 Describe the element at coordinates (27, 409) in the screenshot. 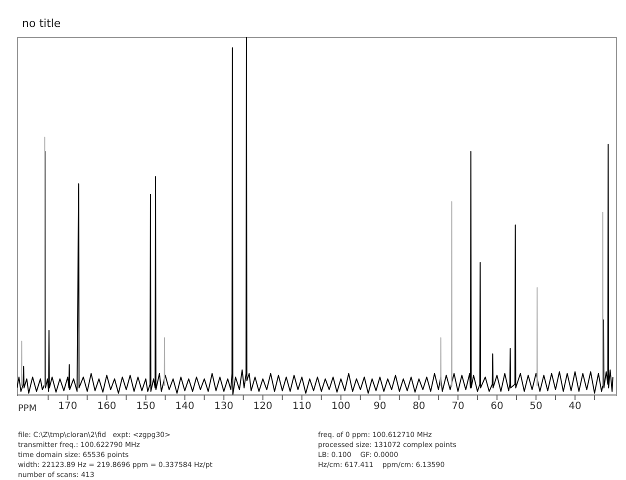

I see `x-axis-title: PPM` at that location.